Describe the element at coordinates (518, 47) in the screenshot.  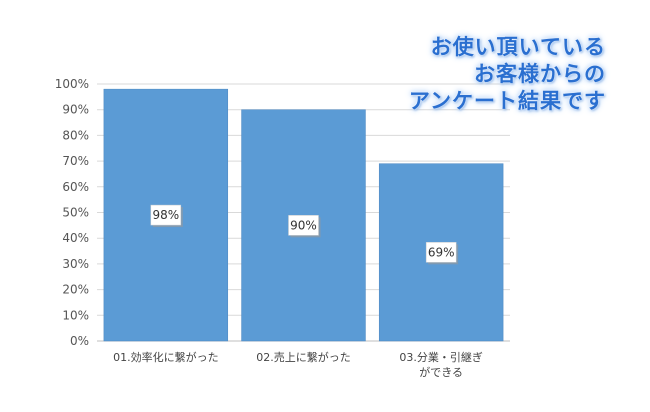
I see `chart-title-line-1: お使い頂いている` at that location.